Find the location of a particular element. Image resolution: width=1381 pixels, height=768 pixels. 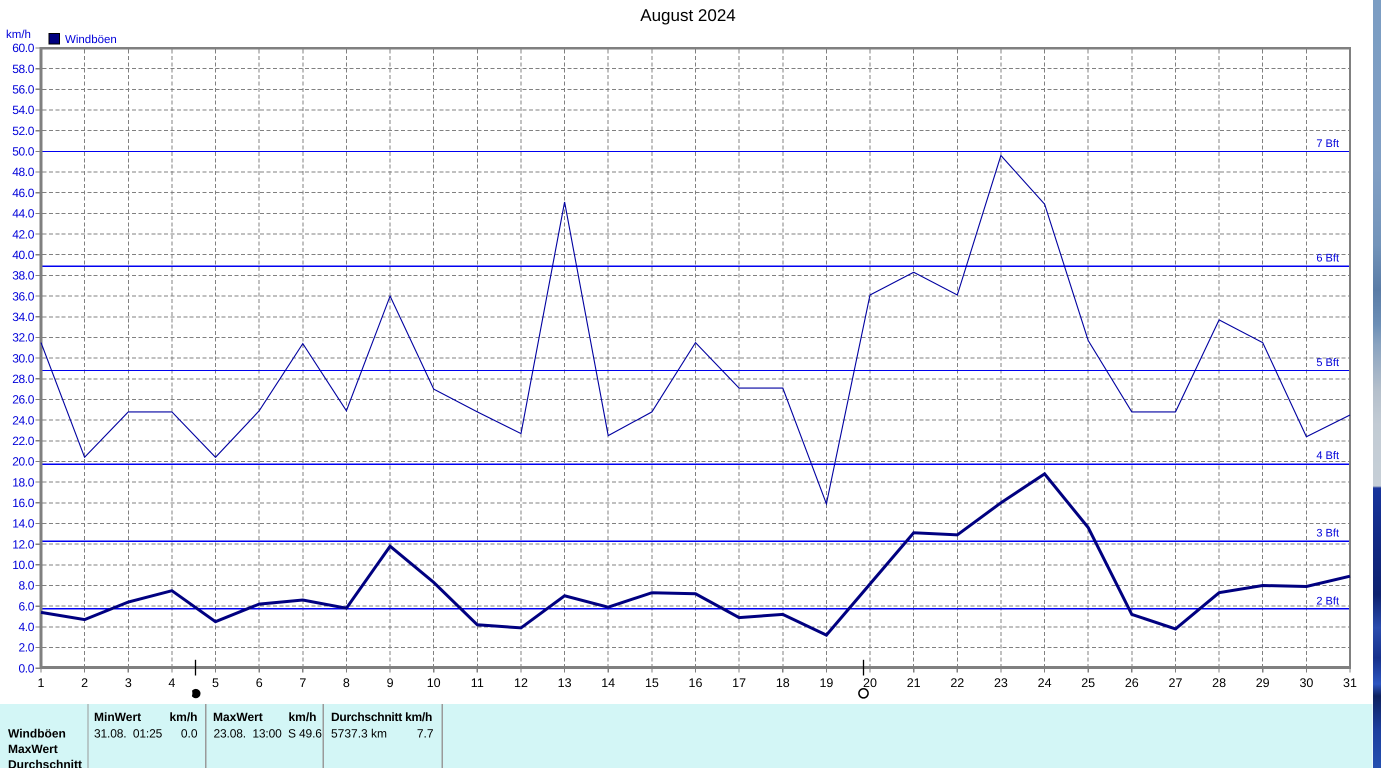

svg-text: 24 is located at coordinates (1045, 683).